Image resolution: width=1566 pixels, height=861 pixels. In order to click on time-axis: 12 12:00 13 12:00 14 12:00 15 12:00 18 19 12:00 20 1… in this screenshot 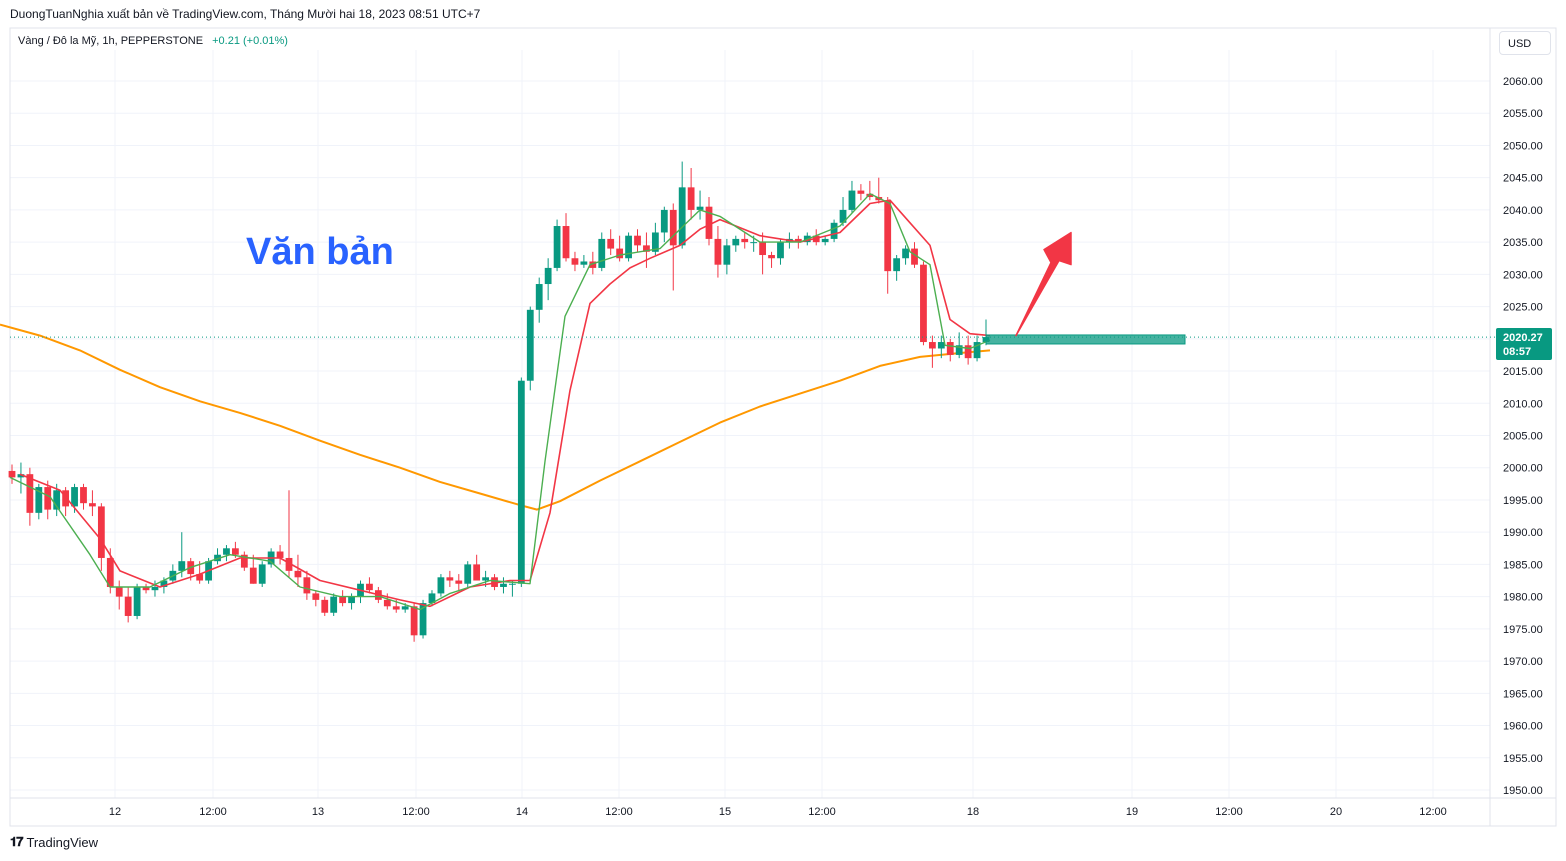, I will do `click(778, 812)`.